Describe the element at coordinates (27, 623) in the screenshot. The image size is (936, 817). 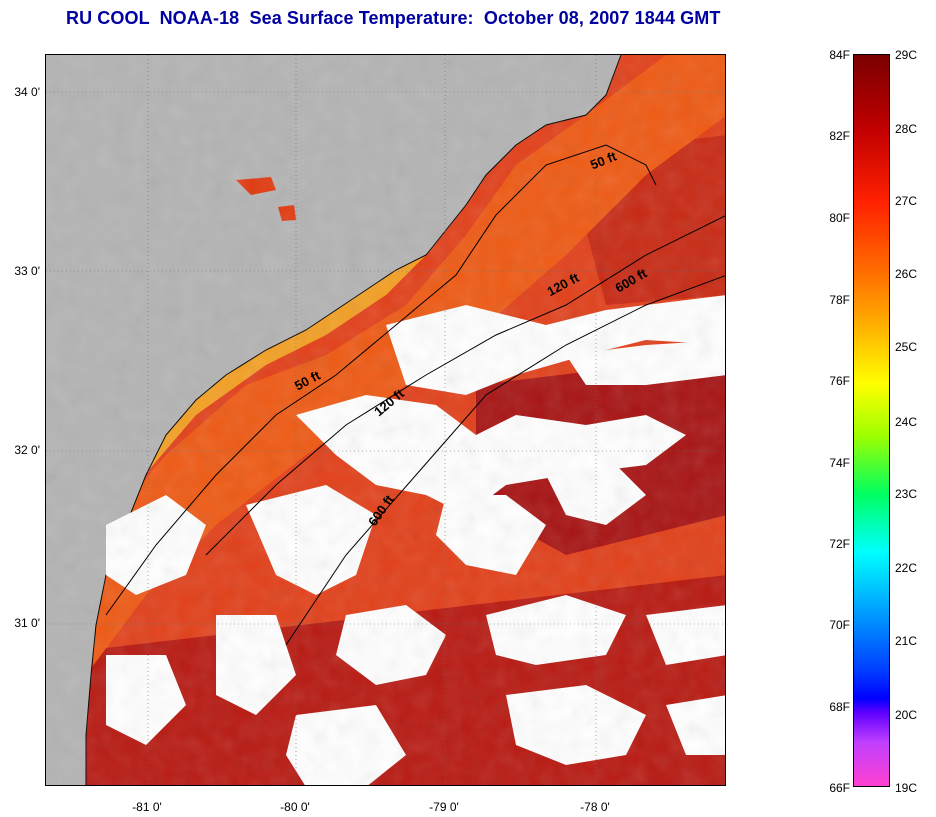
I see `lat-label-31: 31 0'` at that location.